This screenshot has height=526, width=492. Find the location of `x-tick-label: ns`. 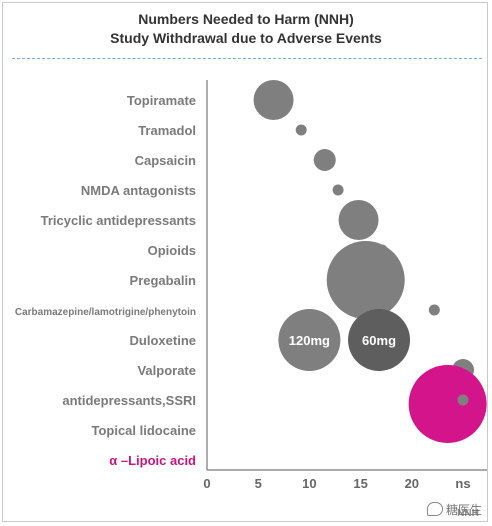

x-tick-label: ns is located at coordinates (462, 483).